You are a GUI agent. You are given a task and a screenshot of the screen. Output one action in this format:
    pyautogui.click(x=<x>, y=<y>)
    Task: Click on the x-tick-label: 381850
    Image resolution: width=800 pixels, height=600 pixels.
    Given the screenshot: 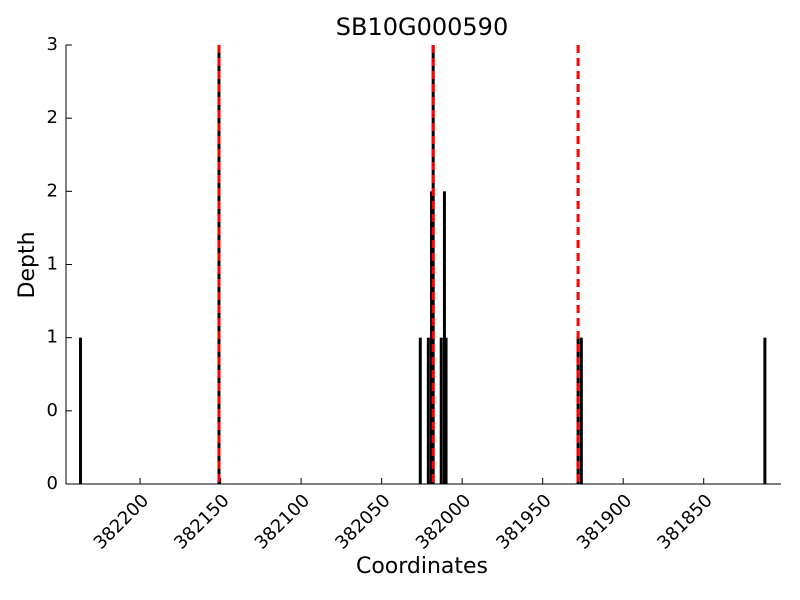 What is the action you would take?
    pyautogui.click(x=684, y=521)
    